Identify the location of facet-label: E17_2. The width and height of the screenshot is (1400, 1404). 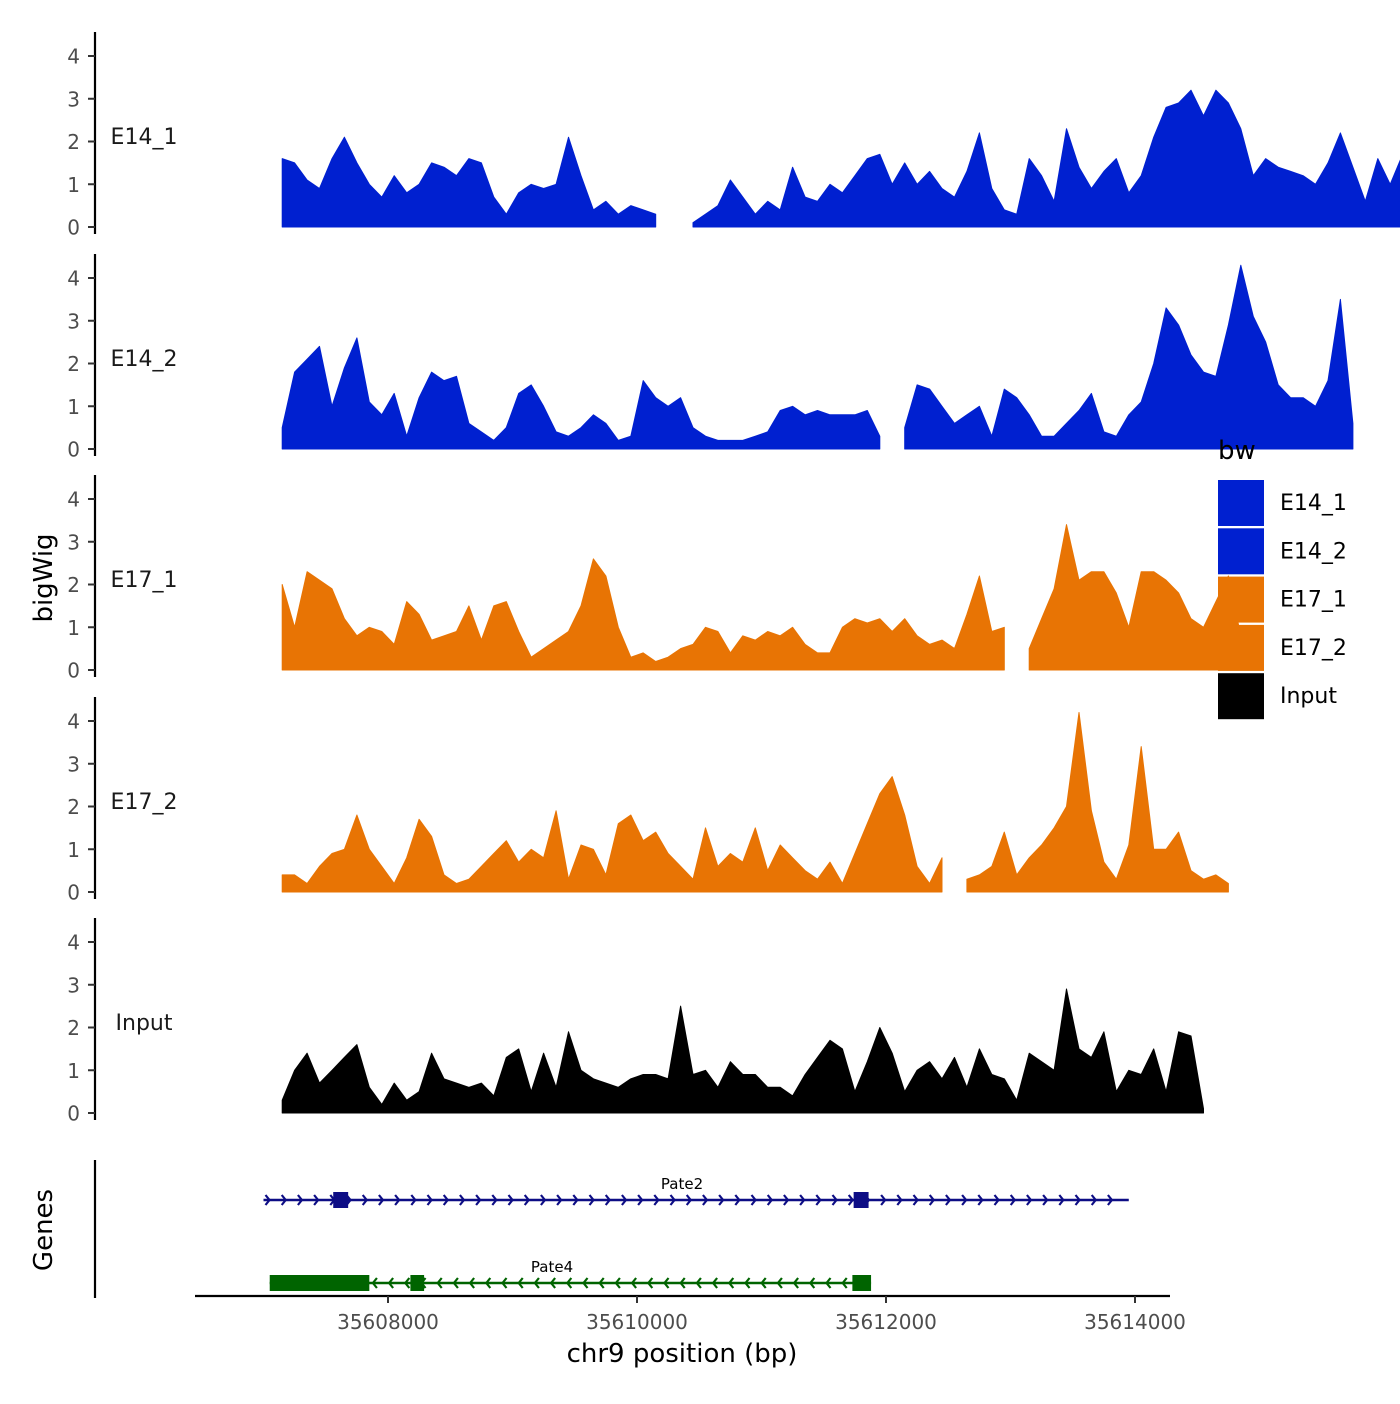
(144, 802).